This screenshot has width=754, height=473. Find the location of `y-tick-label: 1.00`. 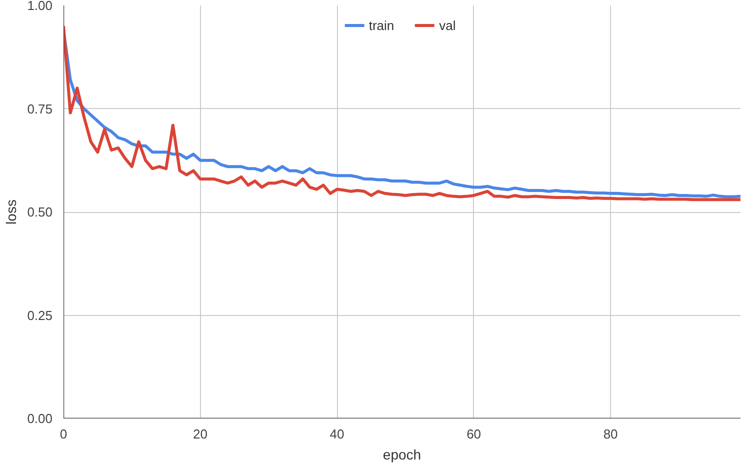

y-tick-label: 1.00 is located at coordinates (40, 6).